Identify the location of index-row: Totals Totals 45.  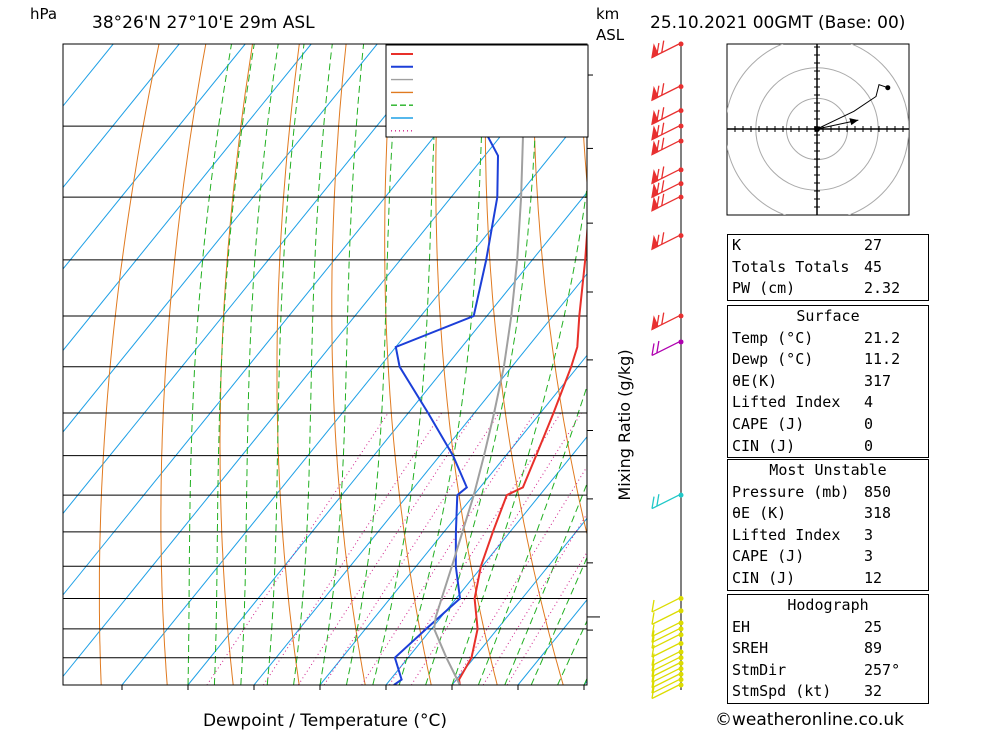
(828, 268).